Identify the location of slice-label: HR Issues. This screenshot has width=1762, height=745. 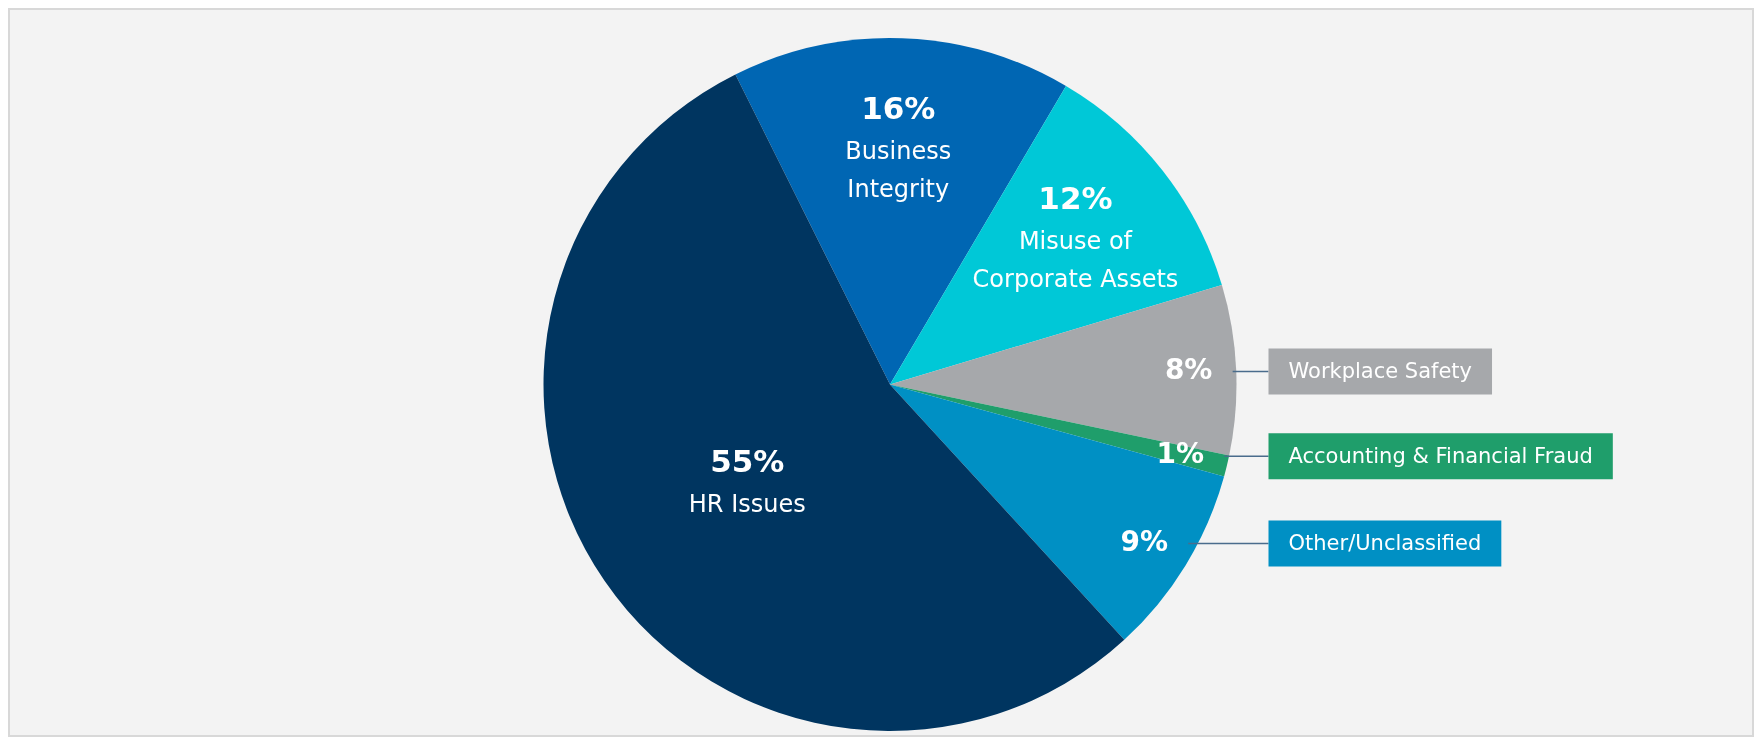
(747, 503).